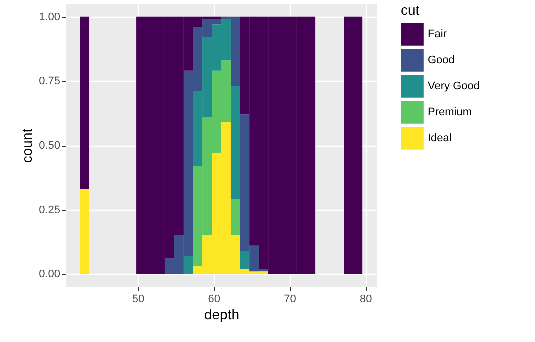 The image size is (535, 342). What do you see at coordinates (440, 138) in the screenshot?
I see `legend-label: Ideal` at bounding box center [440, 138].